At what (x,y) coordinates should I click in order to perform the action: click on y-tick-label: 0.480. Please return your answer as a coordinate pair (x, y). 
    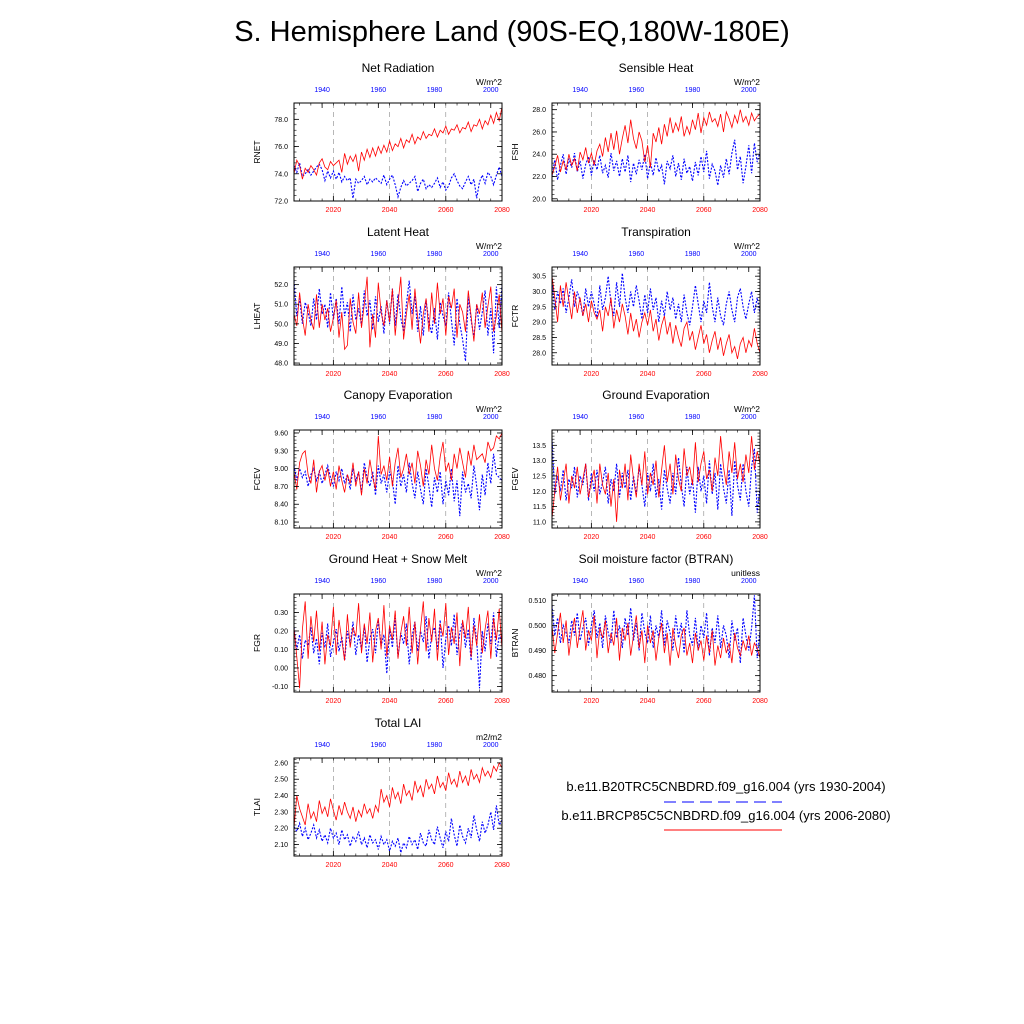
    Looking at the image, I should click on (537, 676).